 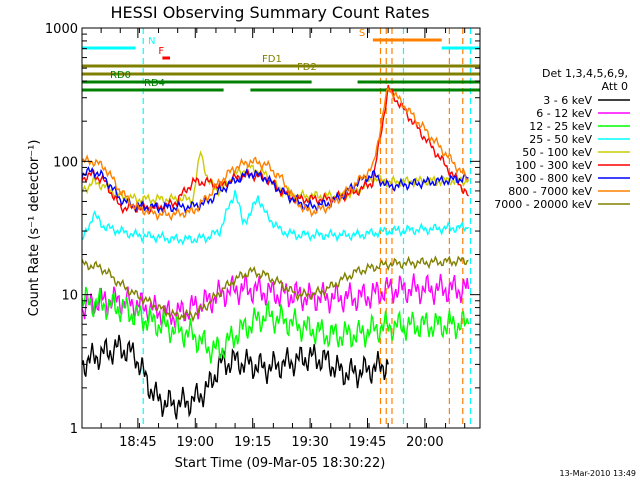 I want to click on legend-label-7000-20000-kev: 7000 - 20000 keV, so click(x=543, y=204).